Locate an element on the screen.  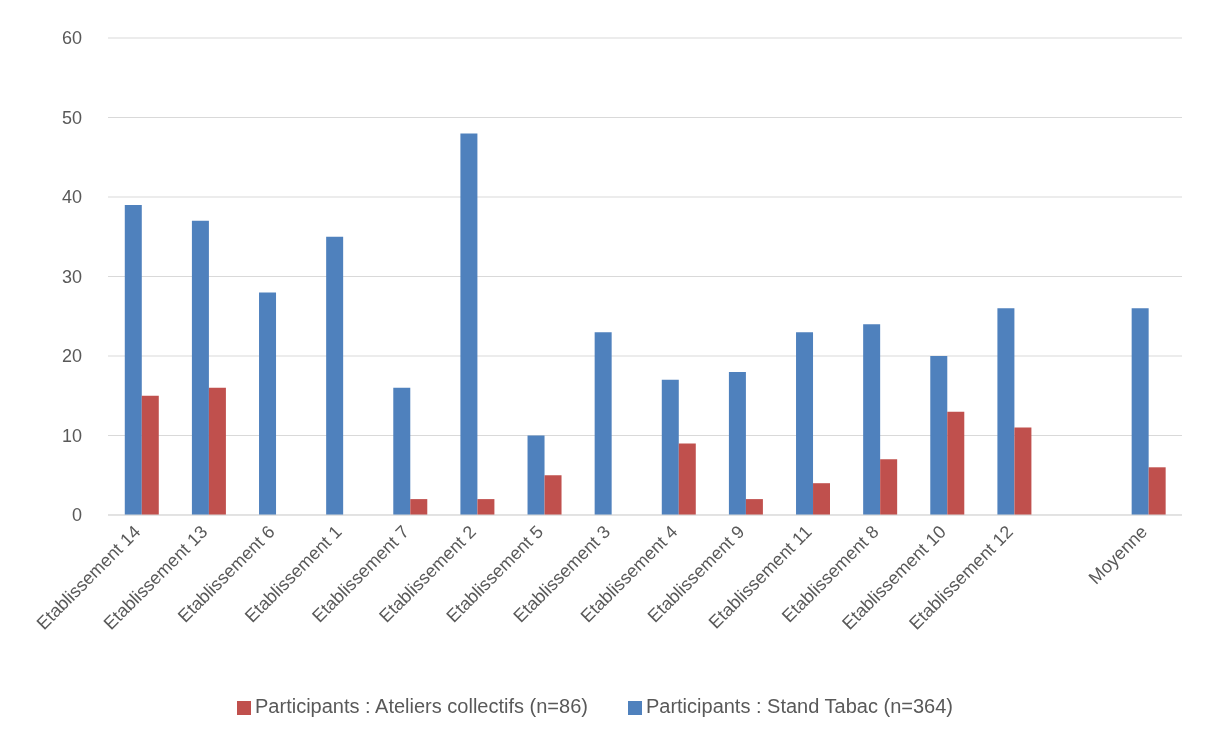
y-tick-label: 40 is located at coordinates (71, 197).